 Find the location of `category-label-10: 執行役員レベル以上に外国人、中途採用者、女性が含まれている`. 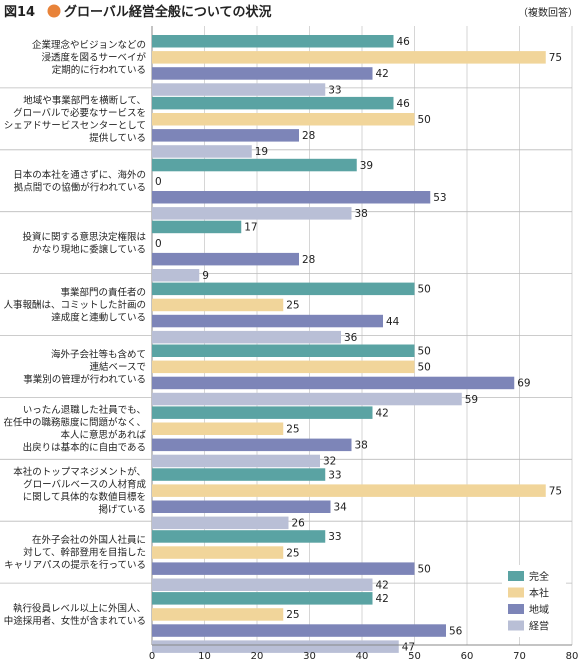

category-label-10: 執行役員レベル以上に外国人、中途採用者、女性が含まれている is located at coordinates (75, 614).